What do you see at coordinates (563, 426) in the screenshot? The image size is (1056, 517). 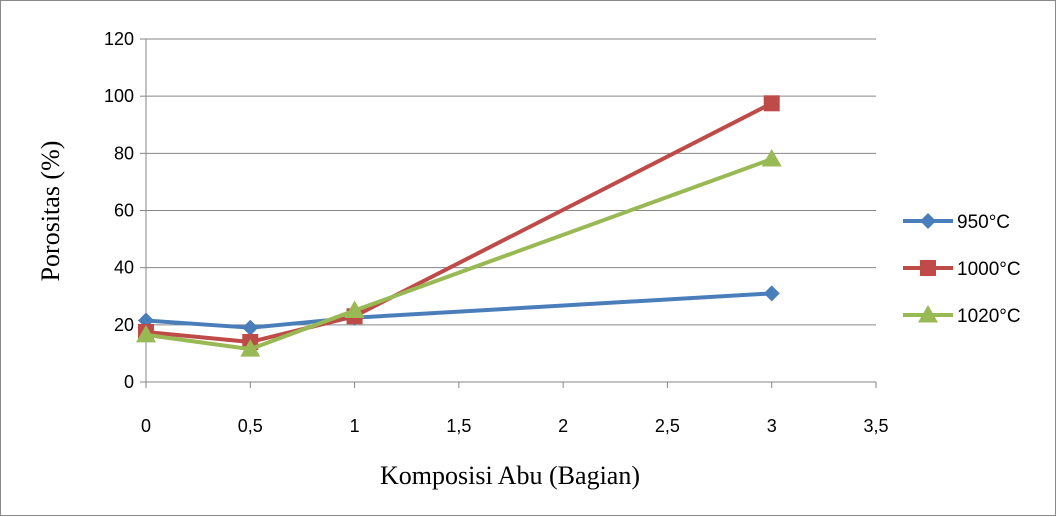 I see `x-tick-label: 2` at bounding box center [563, 426].